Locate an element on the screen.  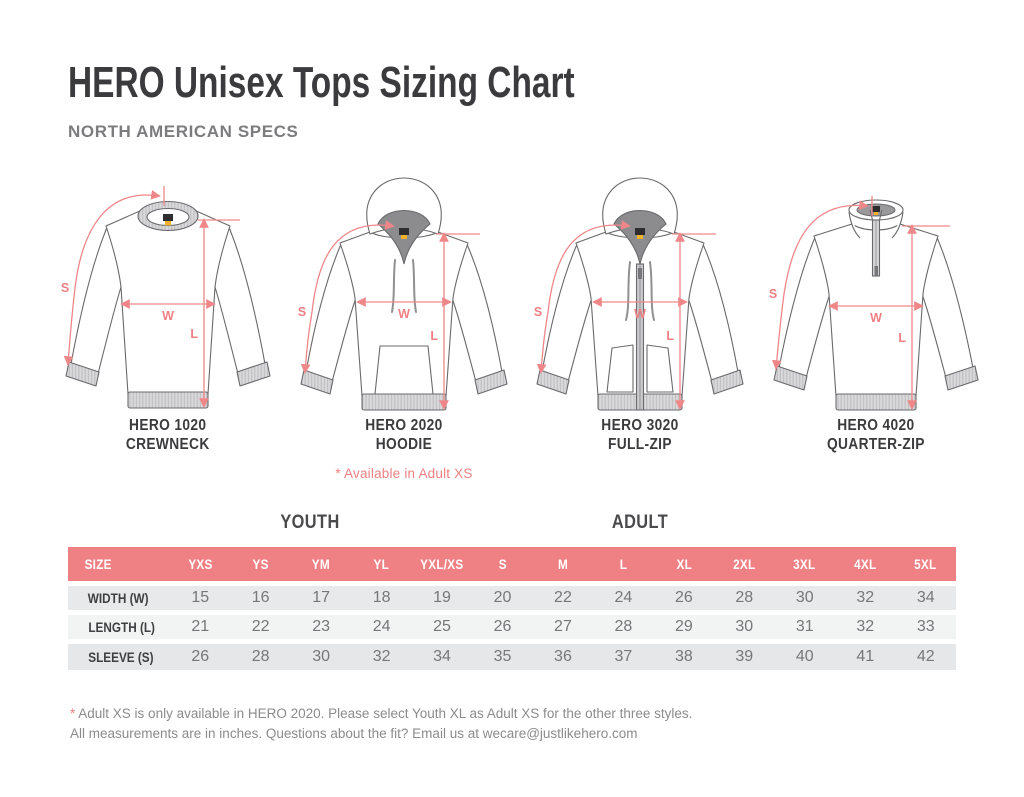
drawstring is located at coordinates (652, 291).